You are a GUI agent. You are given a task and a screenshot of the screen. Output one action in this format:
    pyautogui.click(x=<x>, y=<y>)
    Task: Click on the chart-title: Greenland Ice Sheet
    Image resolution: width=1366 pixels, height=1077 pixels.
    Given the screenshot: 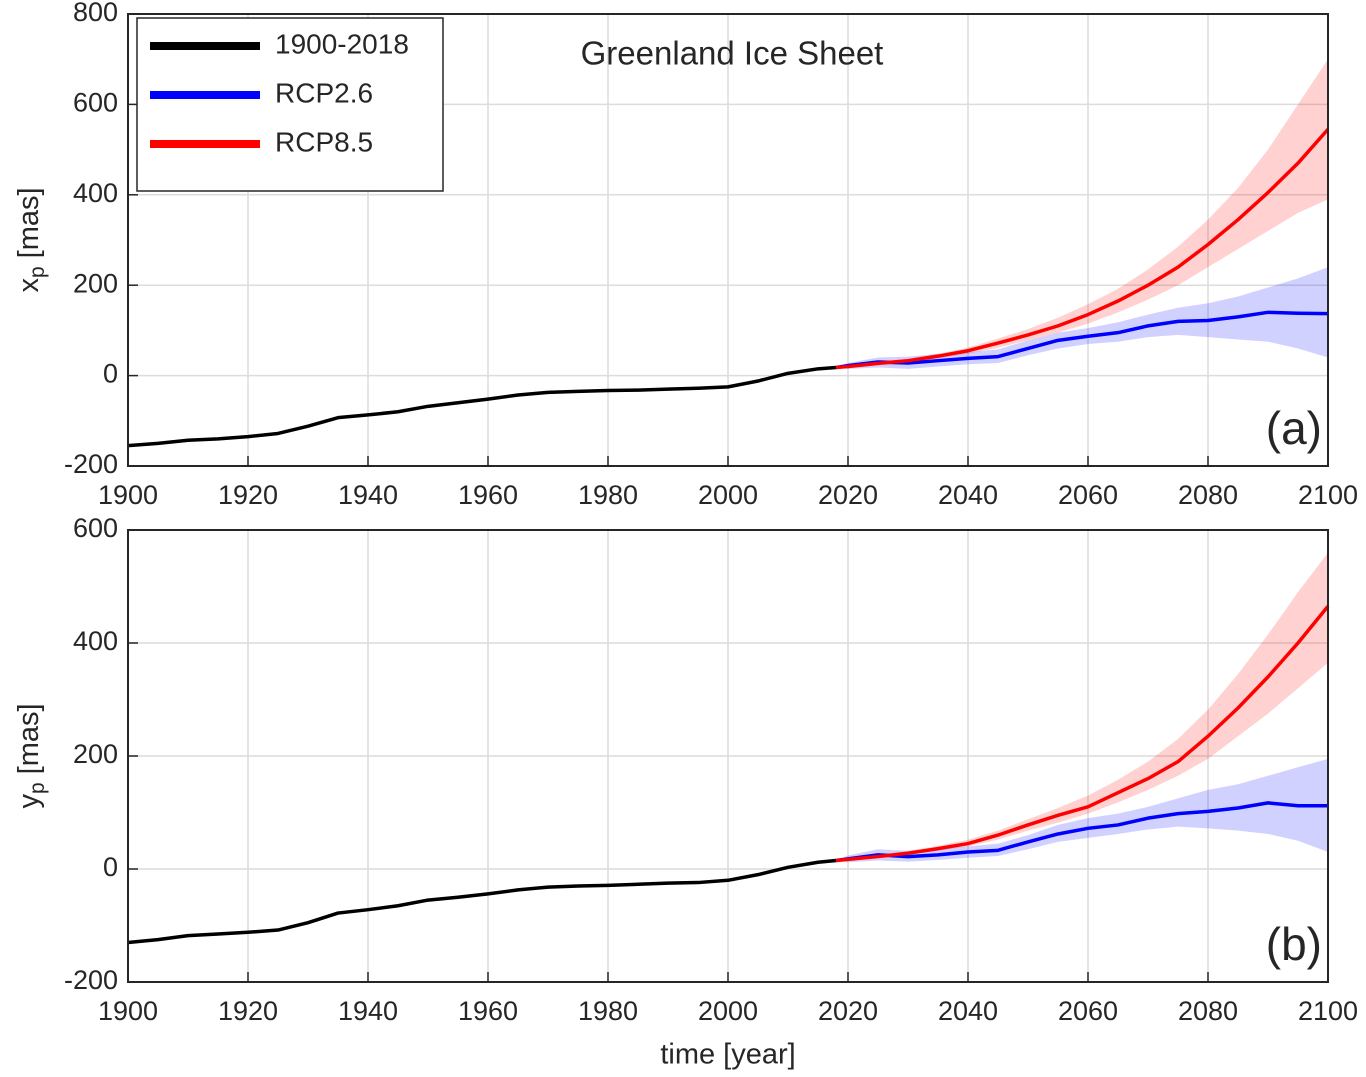 What is the action you would take?
    pyautogui.click(x=732, y=53)
    